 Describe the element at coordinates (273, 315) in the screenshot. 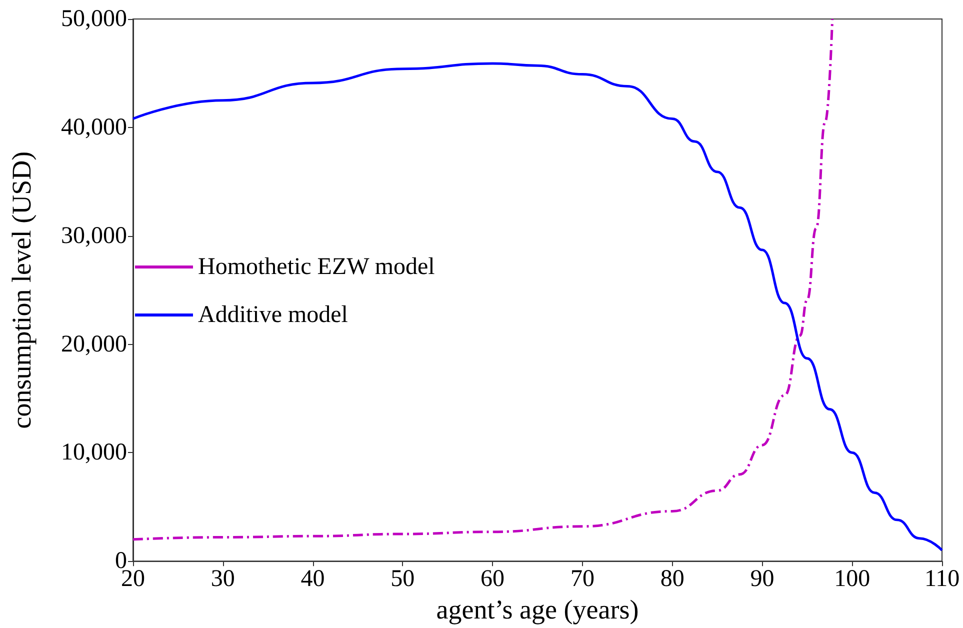

I see `legend-label: Additive model` at that location.